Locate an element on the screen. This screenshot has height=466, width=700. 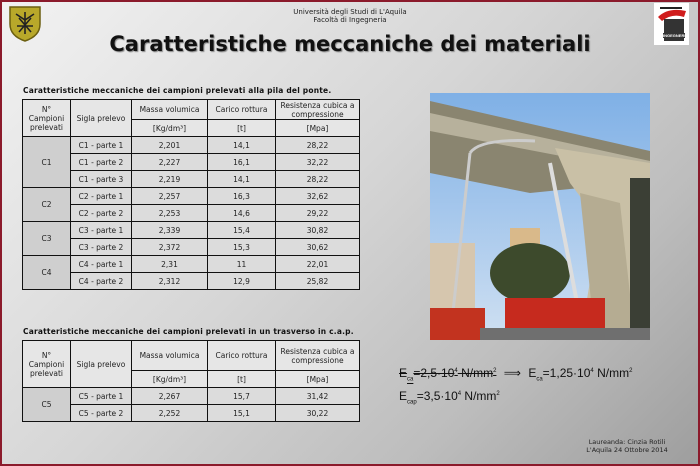
table-row: C1 - parte 3 2,219 14,1 28,22 is located at coordinates (191, 179).